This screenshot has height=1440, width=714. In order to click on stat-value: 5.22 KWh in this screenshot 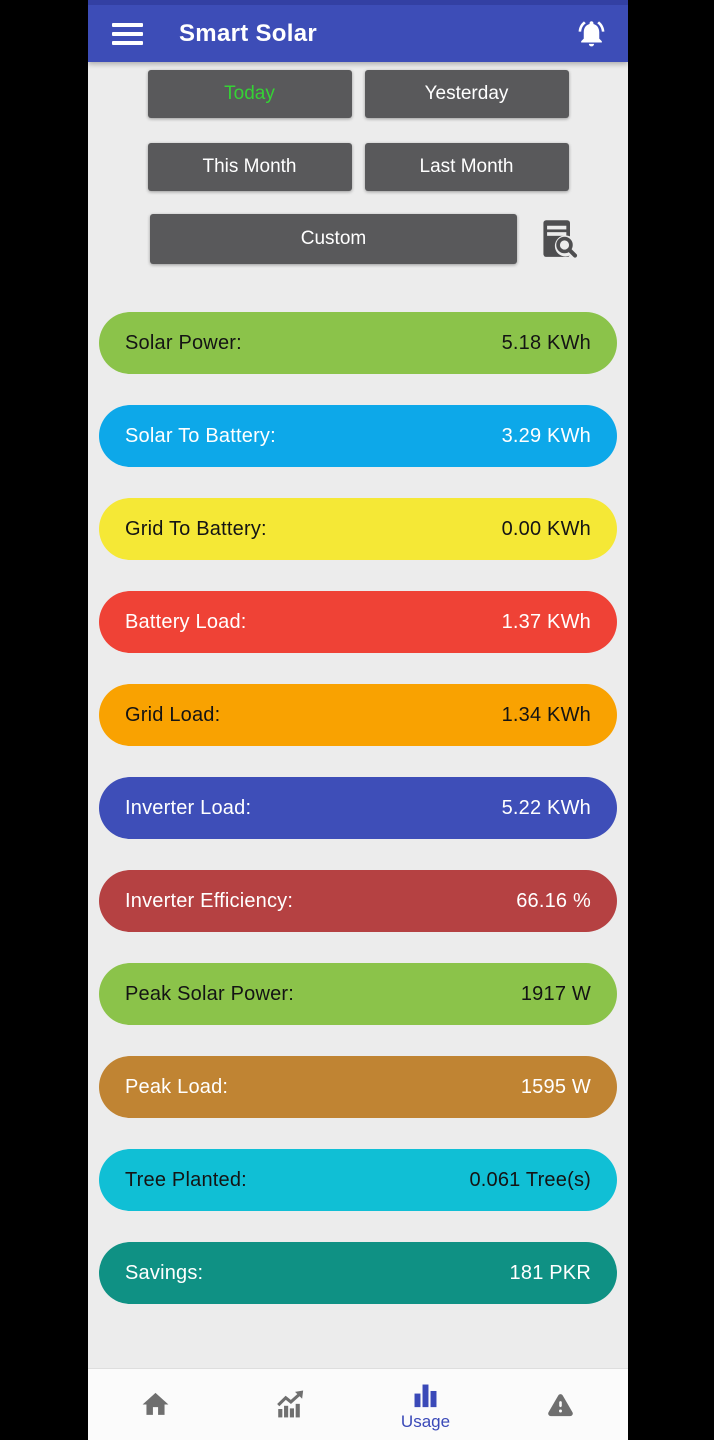, I will do `click(546, 807)`.